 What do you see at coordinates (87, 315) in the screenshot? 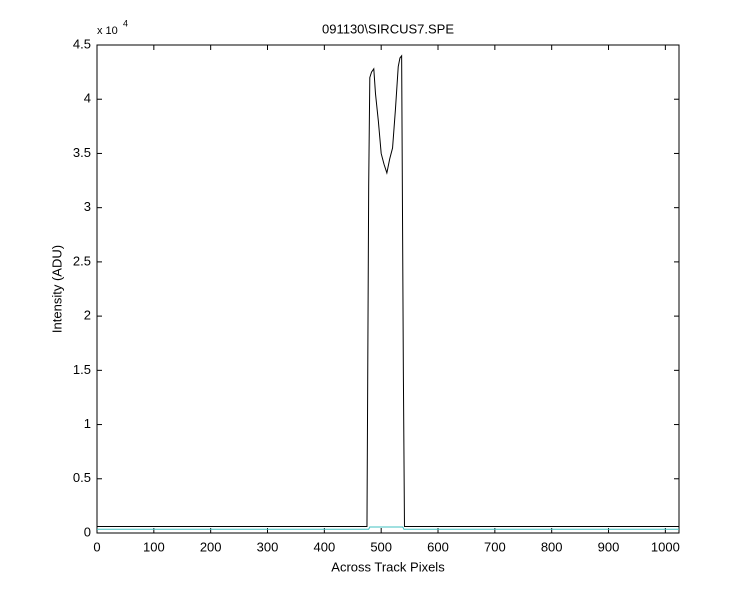
I see `y-tick-label: 2` at bounding box center [87, 315].